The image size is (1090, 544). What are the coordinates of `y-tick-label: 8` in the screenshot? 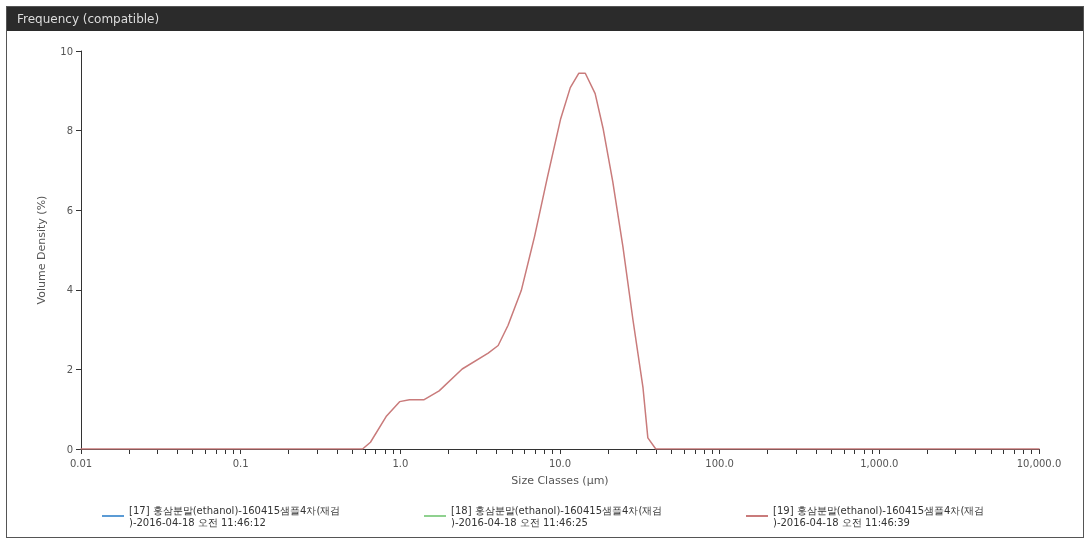 It's located at (69, 131).